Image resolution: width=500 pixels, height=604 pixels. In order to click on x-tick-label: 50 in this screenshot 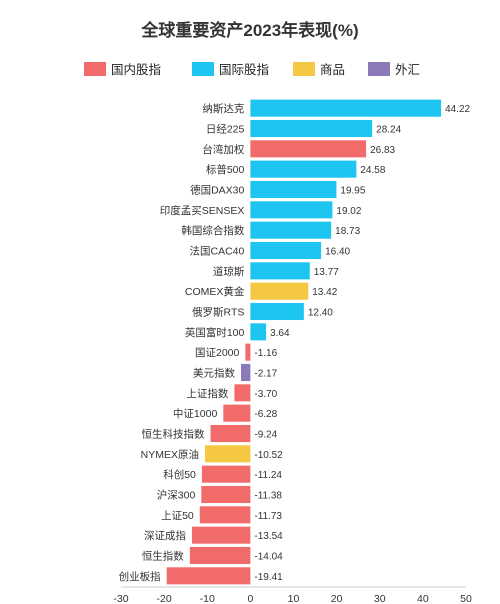, I will do `click(466, 598)`.